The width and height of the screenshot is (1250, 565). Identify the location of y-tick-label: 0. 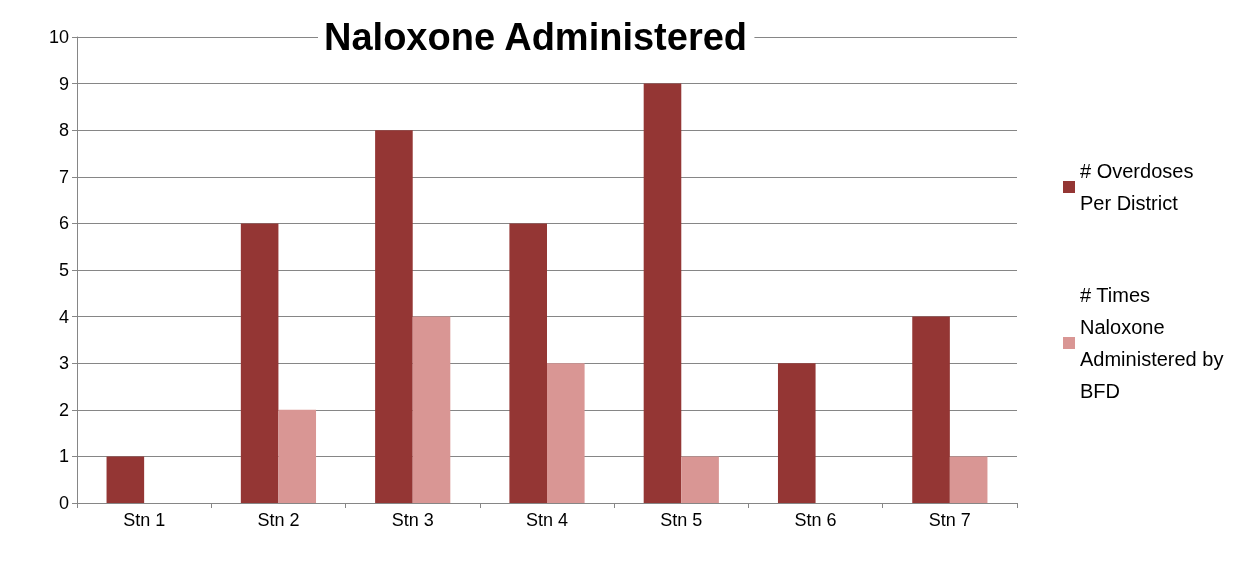
(63, 503).